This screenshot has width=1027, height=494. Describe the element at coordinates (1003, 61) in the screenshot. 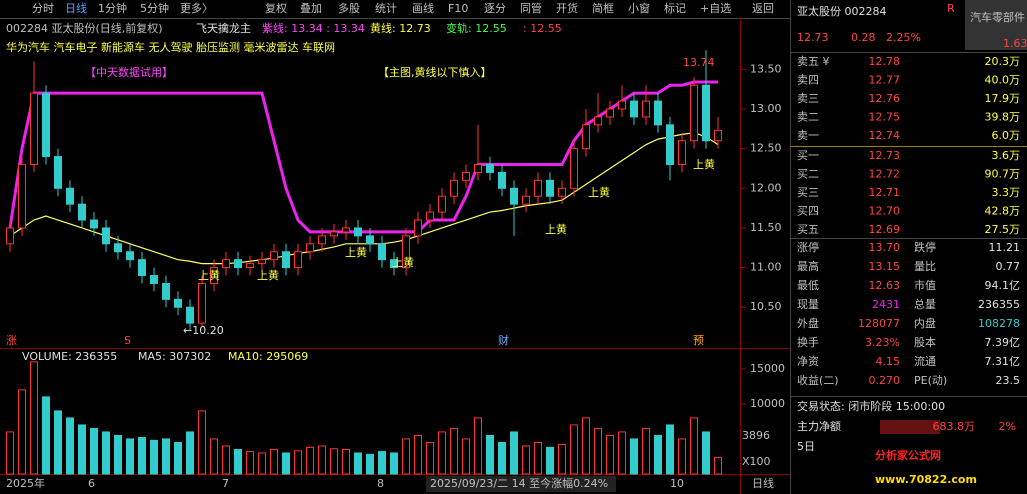

I see `book-volume: 20.3万` at that location.